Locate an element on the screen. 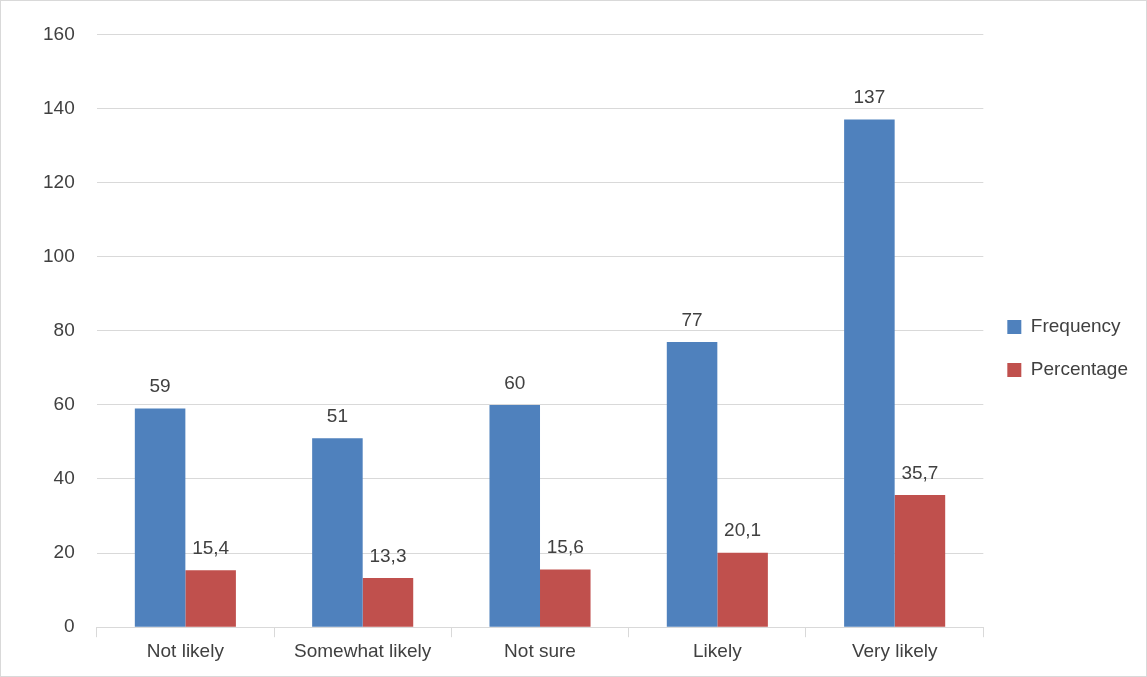 This screenshot has width=1147, height=677. data-label: 20,1 is located at coordinates (743, 530).